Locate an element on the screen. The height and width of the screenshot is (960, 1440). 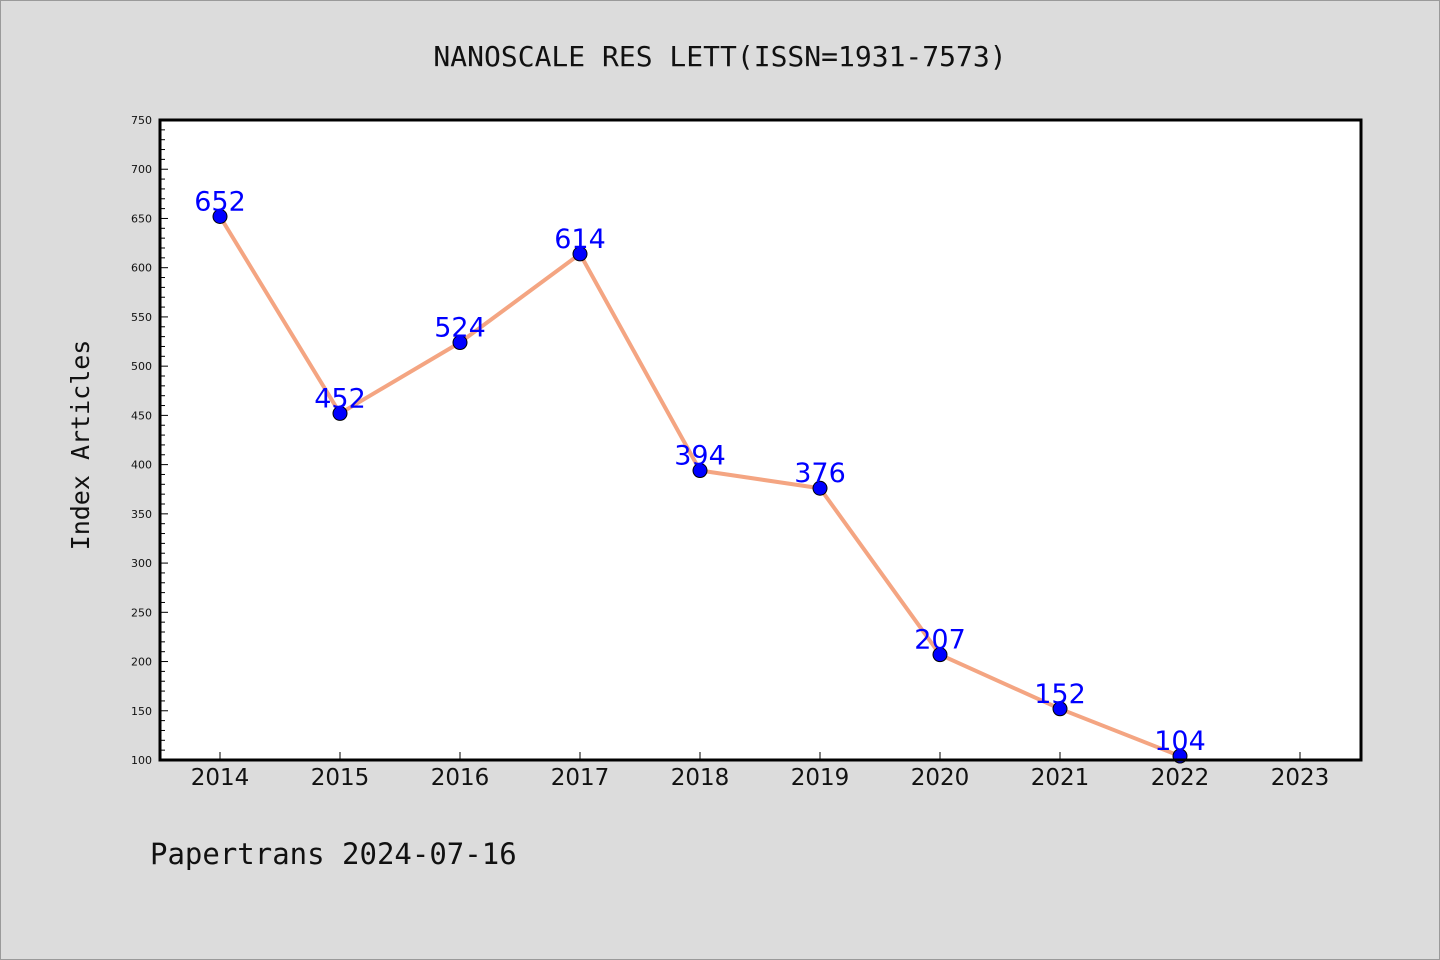
y-axis-label: Index Articles is located at coordinates (80, 445).